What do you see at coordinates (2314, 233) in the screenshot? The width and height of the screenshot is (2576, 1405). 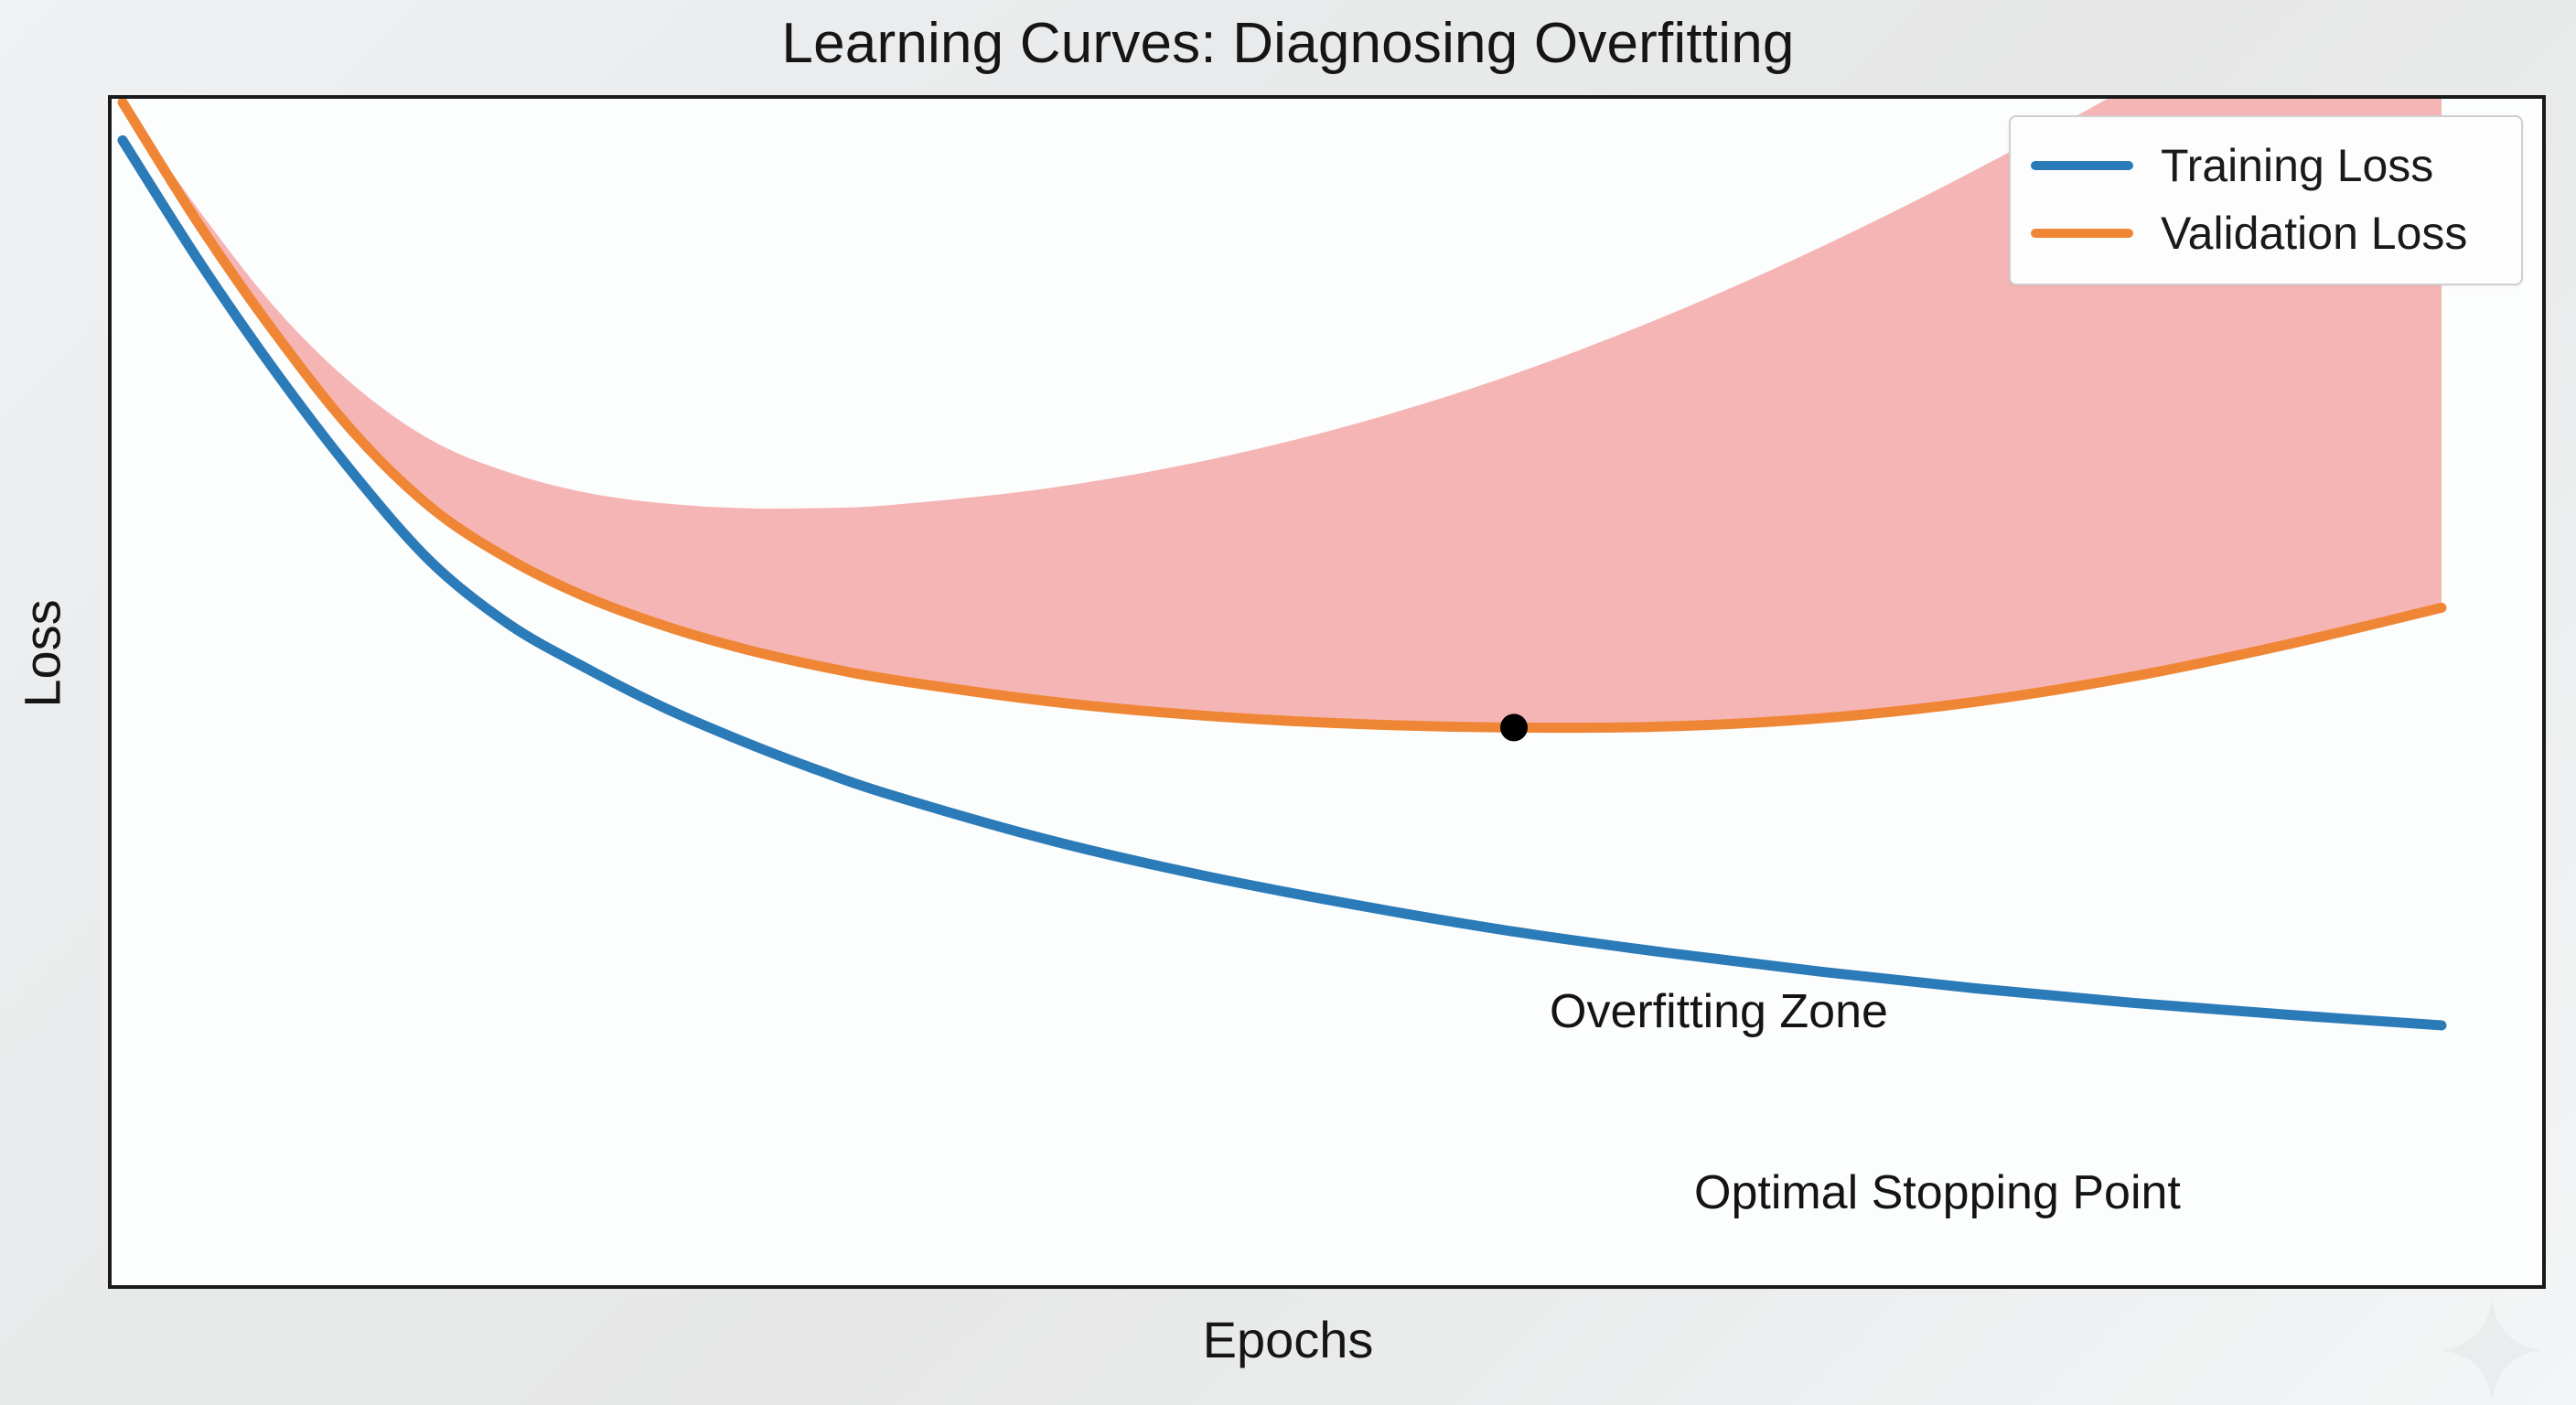 I see `legend-label-validation-loss: Validation Loss` at bounding box center [2314, 233].